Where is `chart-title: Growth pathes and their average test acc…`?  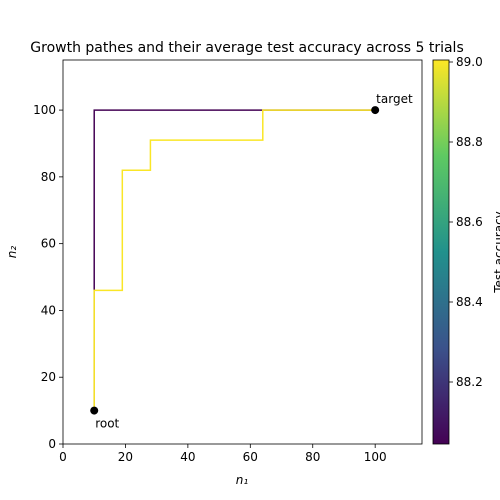
chart-title: Growth pathes and their average test acc… is located at coordinates (246, 48).